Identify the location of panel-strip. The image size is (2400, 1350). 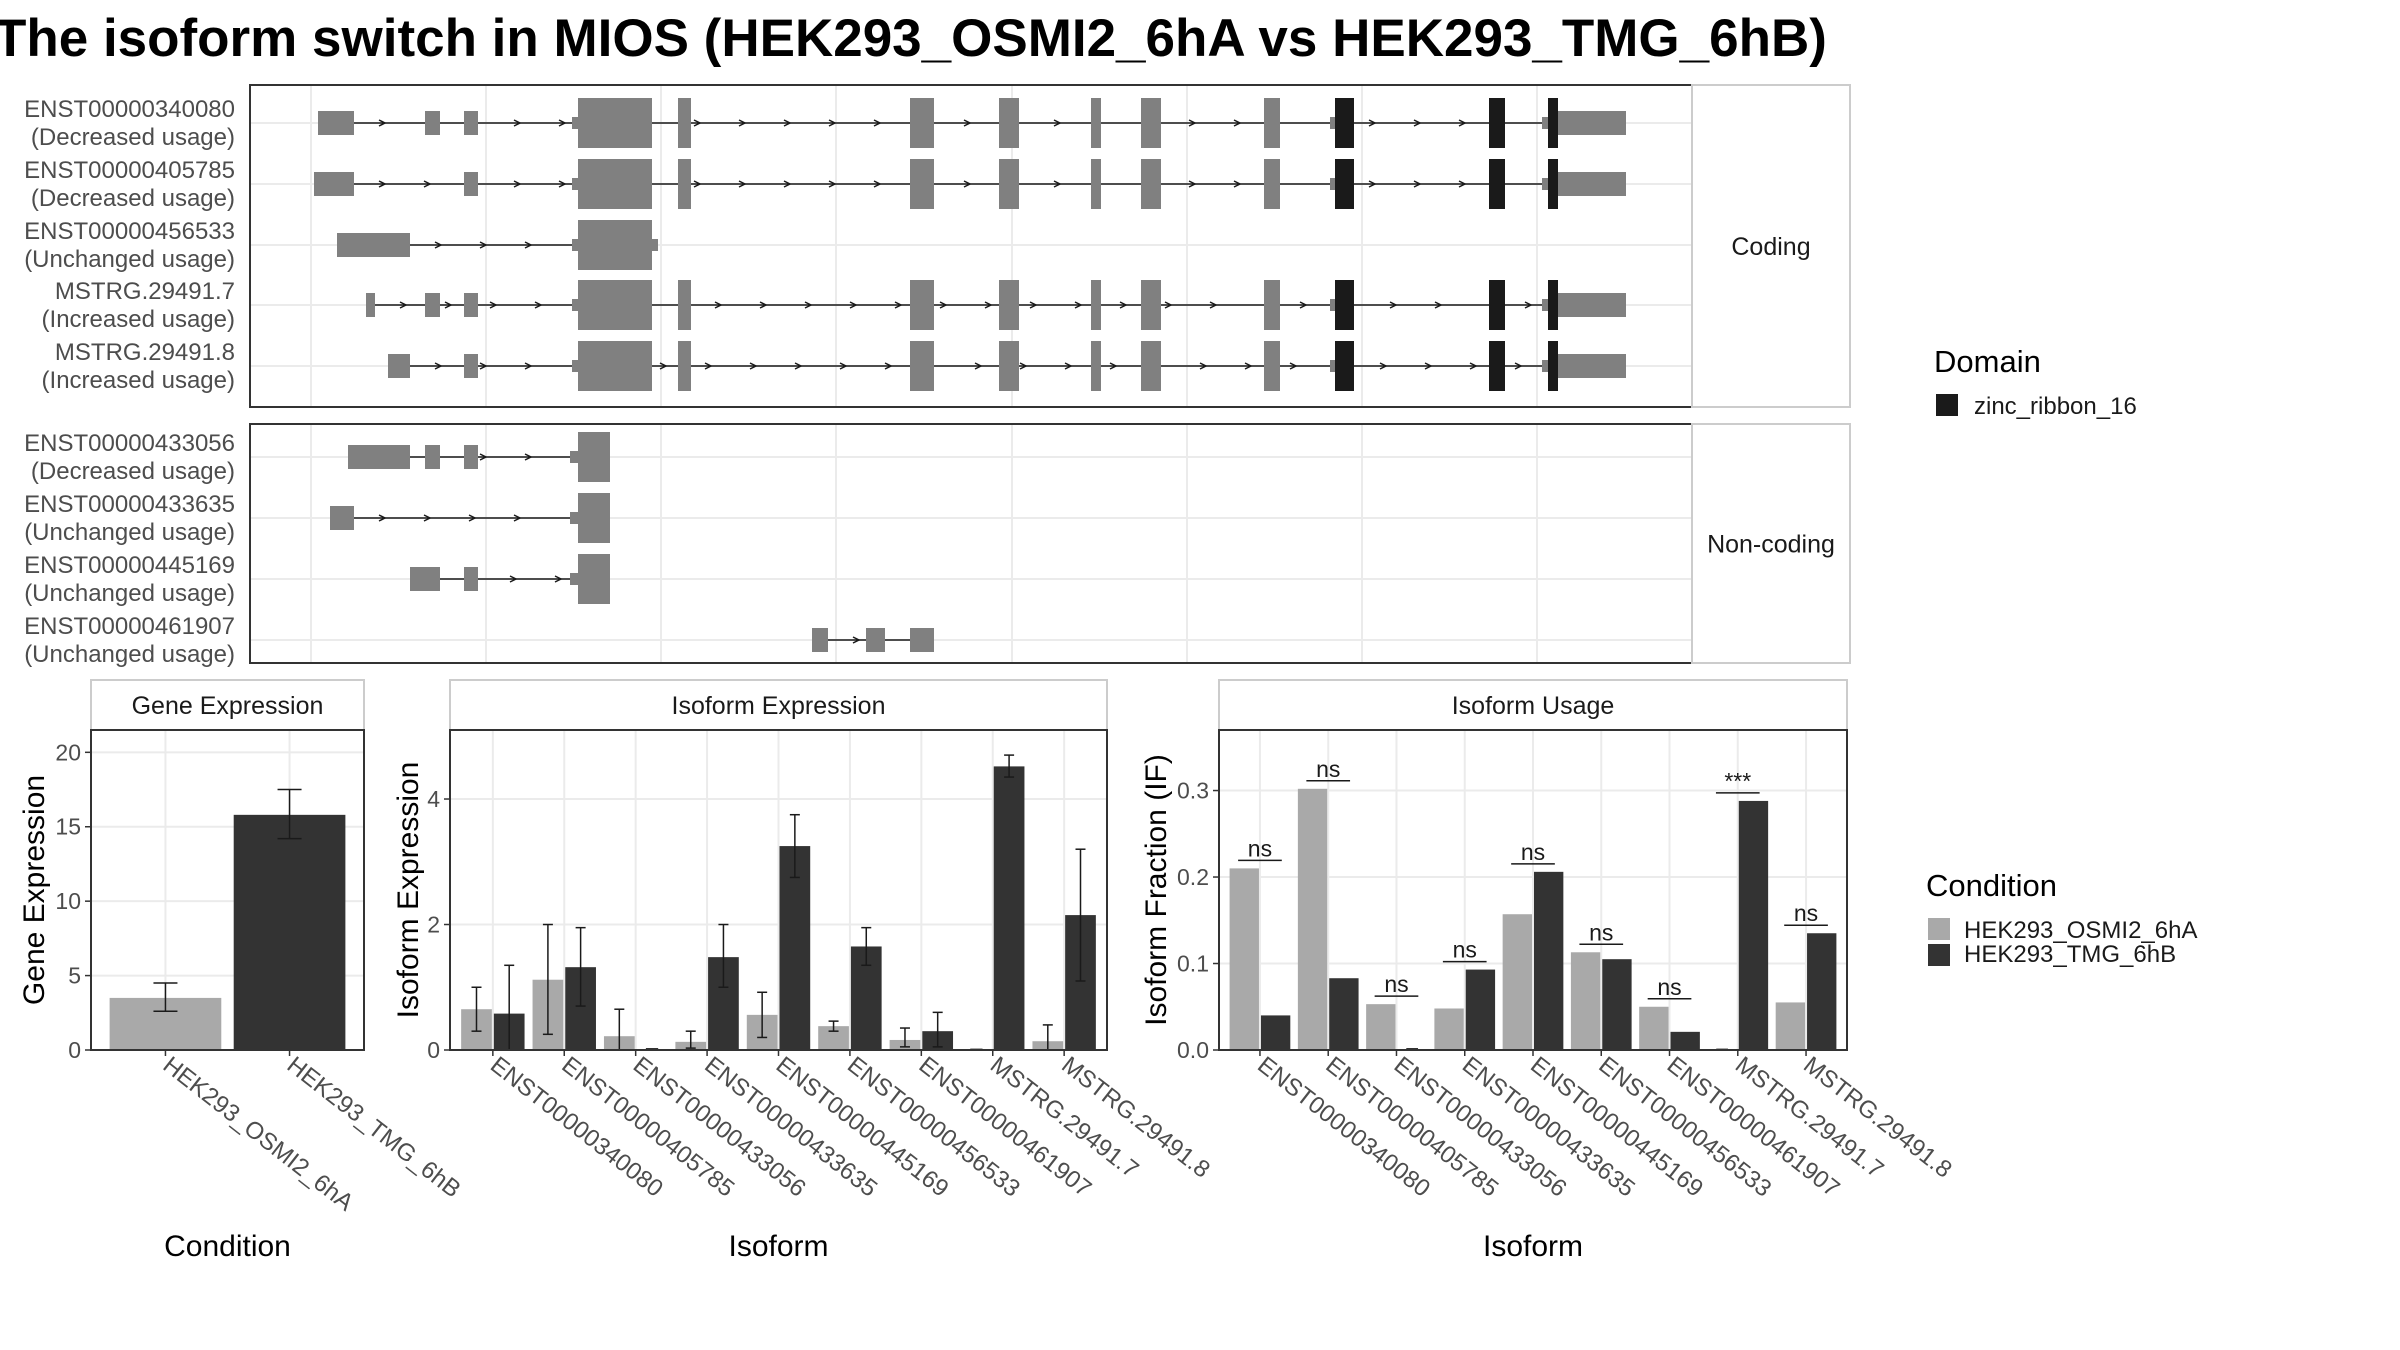
(1771, 246).